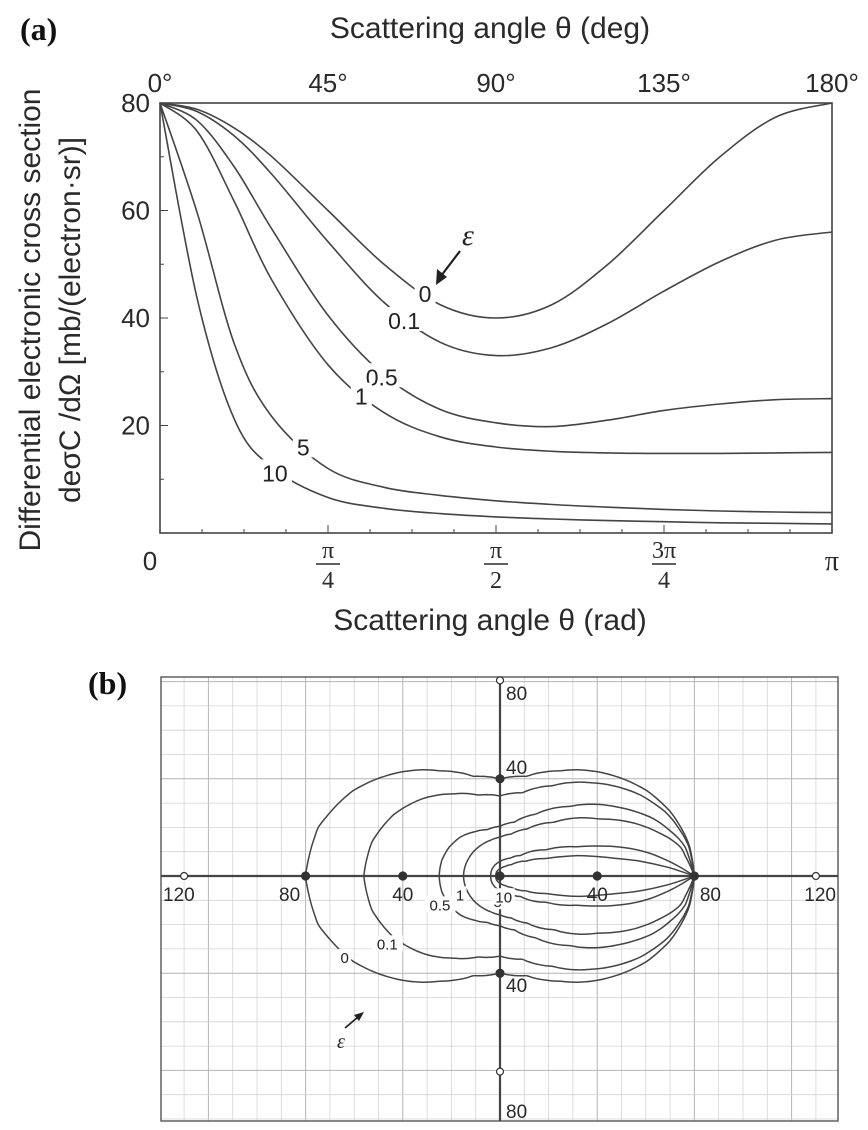  Describe the element at coordinates (450, 263) in the screenshot. I see `epsilon-arrow-a` at that location.